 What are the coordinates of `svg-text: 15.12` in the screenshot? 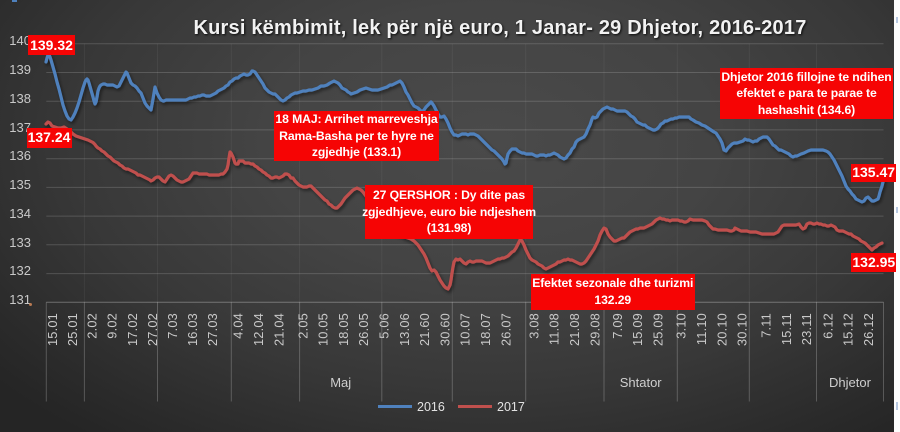 It's located at (848, 329).